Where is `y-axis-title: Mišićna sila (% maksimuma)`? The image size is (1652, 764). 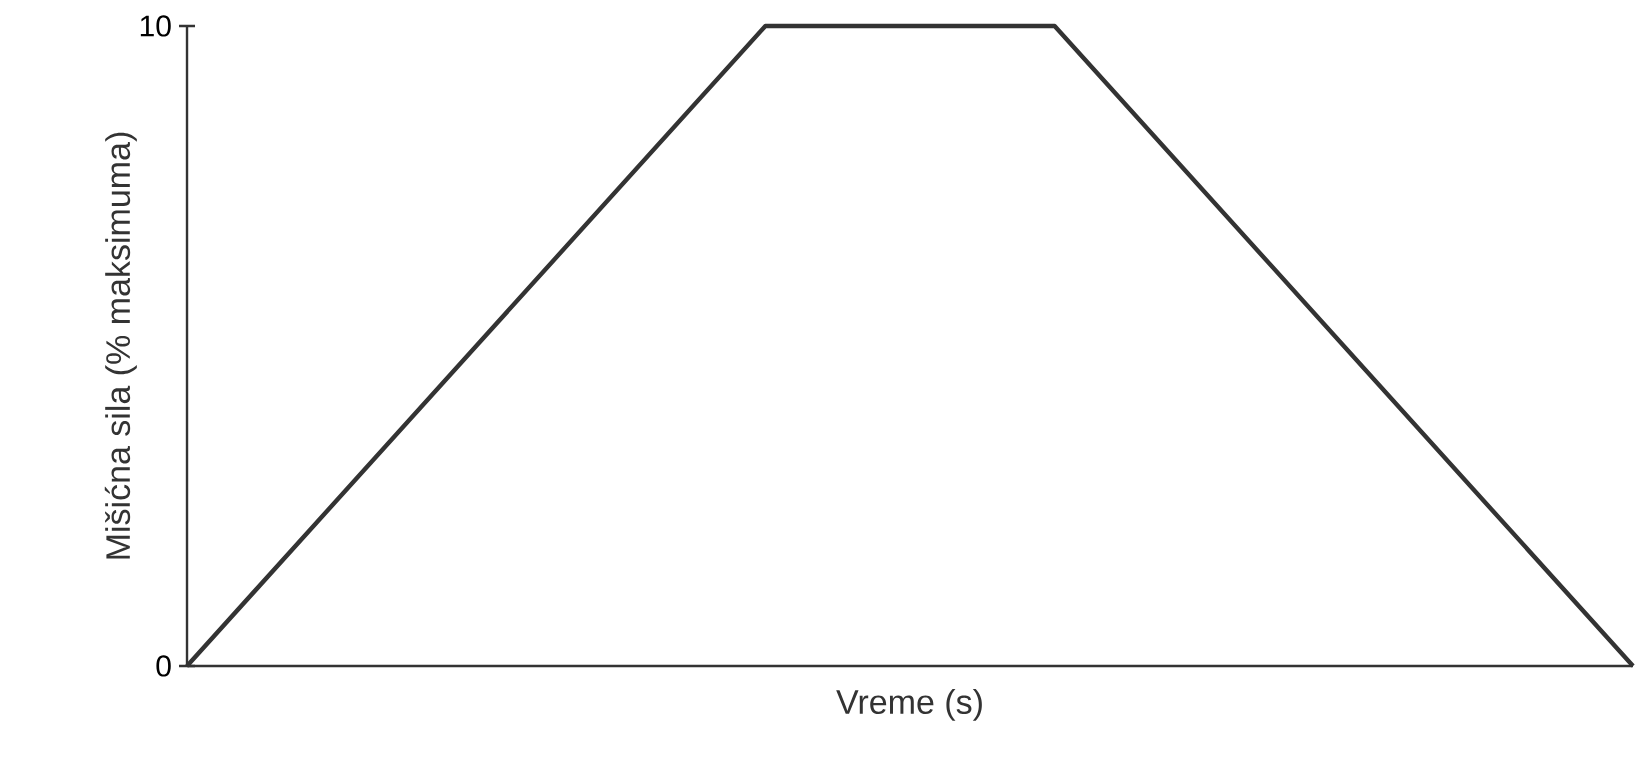 y-axis-title: Mišićna sila (% maksimuma) is located at coordinates (120, 345).